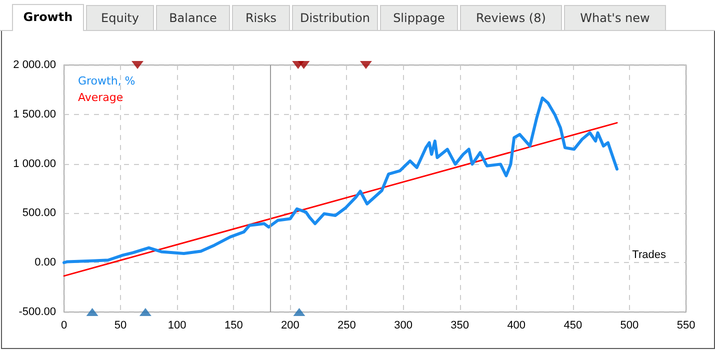  Describe the element at coordinates (120, 326) in the screenshot. I see `x-tick-label: 50` at that location.